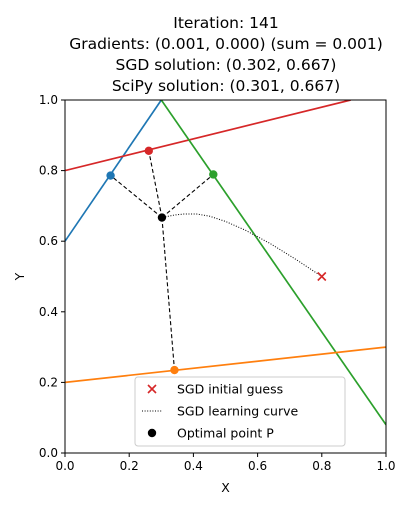  I want to click on title-line-2: Gradients: (0.001, 0.000) (sum = 0.001), so click(226, 44).